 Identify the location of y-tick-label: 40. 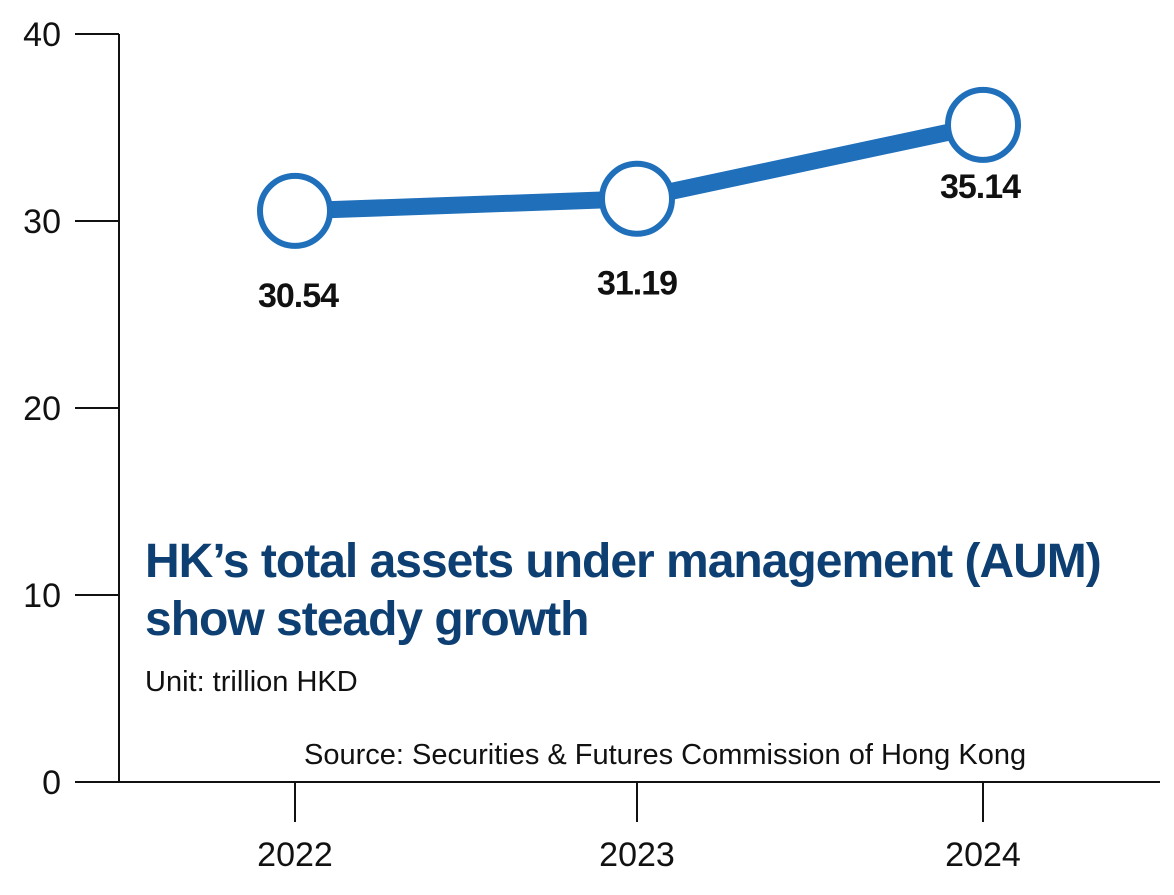
(42, 35).